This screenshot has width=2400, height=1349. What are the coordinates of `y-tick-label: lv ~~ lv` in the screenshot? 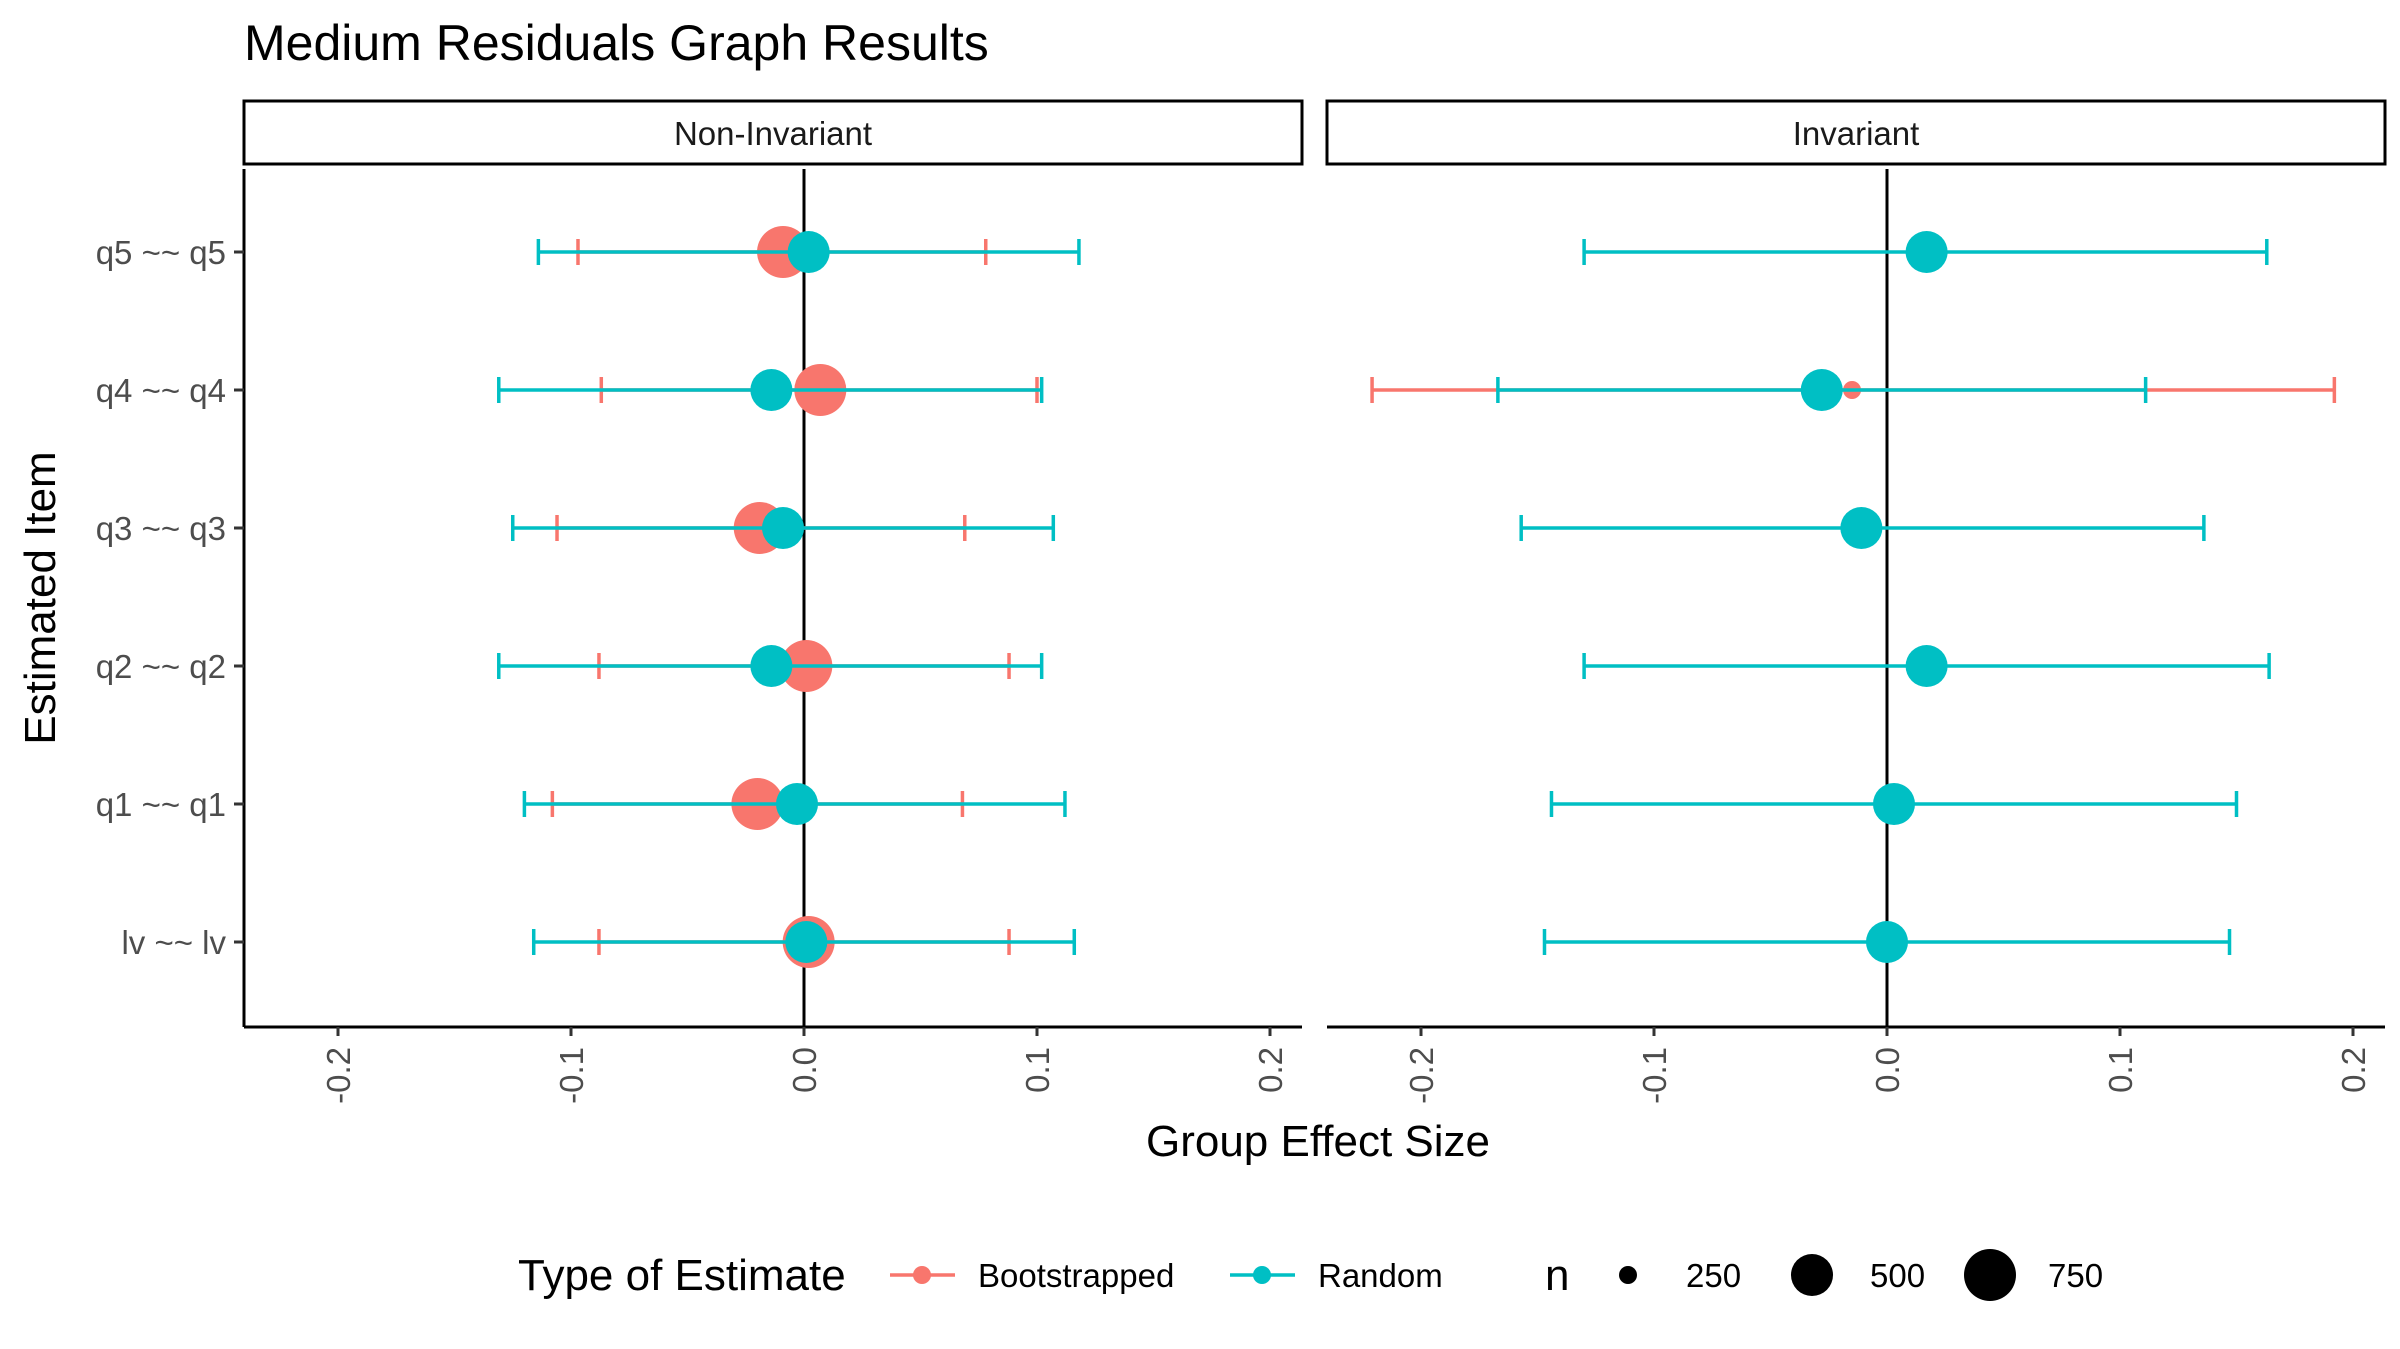 It's located at (173, 942).